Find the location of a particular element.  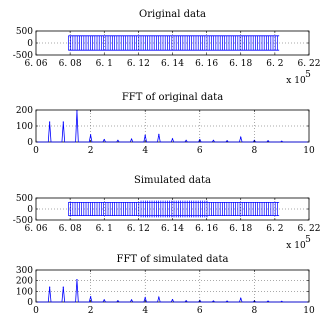

chart-title: Original data is located at coordinates (172, 14).